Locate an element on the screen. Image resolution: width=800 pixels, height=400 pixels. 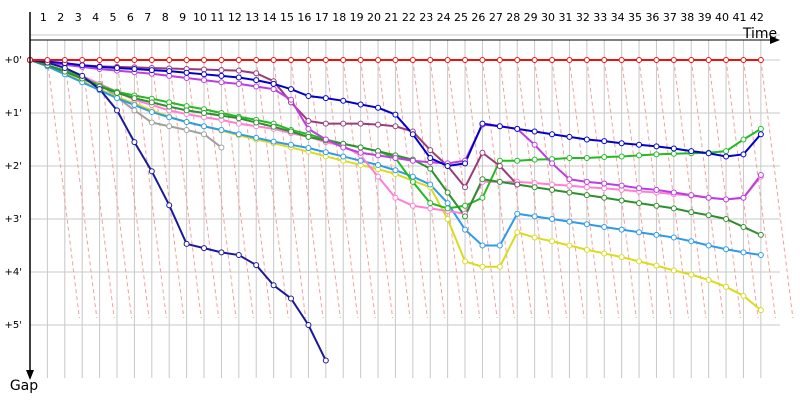
y-tick-label: +1' is located at coordinates (14, 113).